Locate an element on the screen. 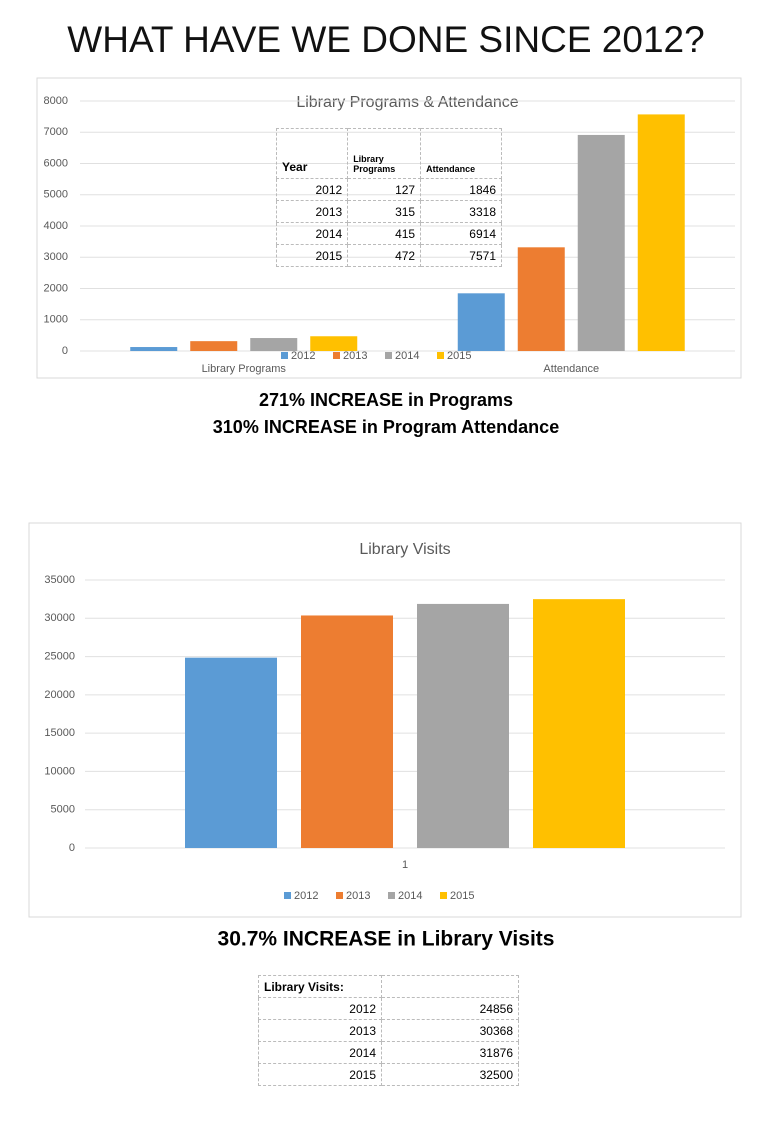 Image resolution: width=772 pixels, height=1133 pixels. table-row: Year Library Programs Attendance is located at coordinates (388, 153).